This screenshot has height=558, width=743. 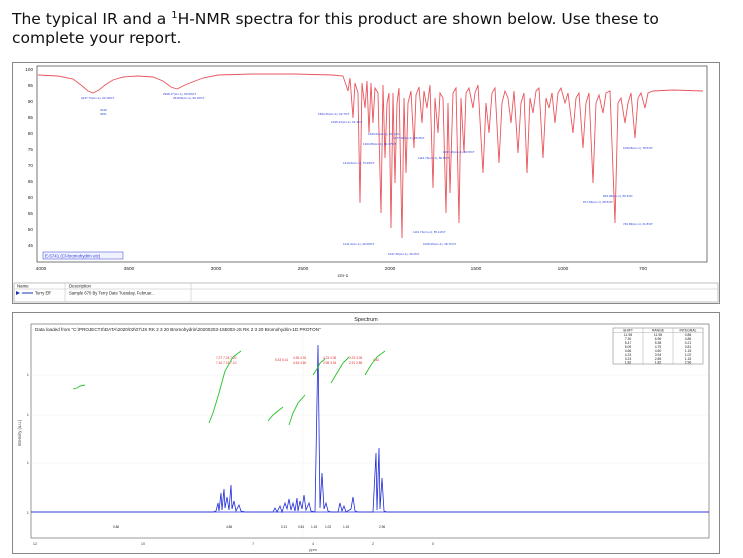 What do you see at coordinates (356, 363) in the screenshot?
I see `nmr-peak-label: 2.91 2.85` at bounding box center [356, 363].